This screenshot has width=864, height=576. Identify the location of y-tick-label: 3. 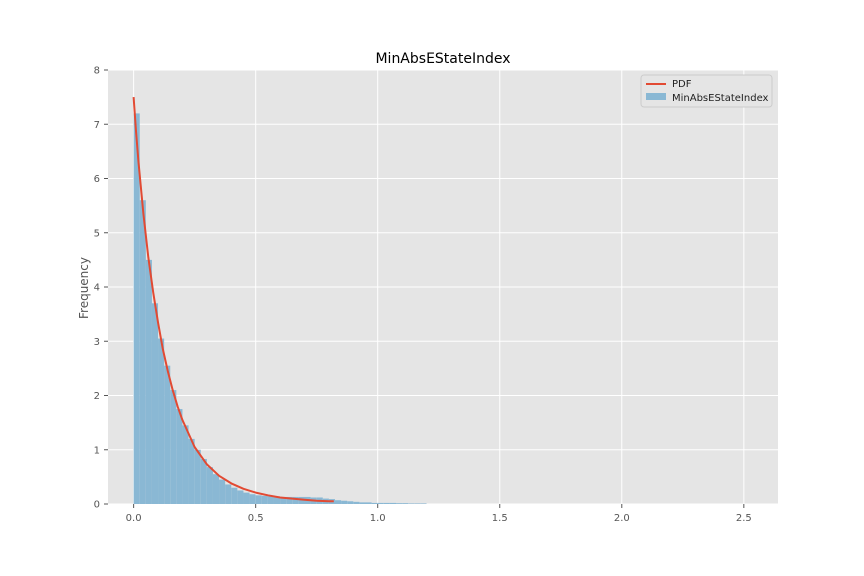
(97, 342).